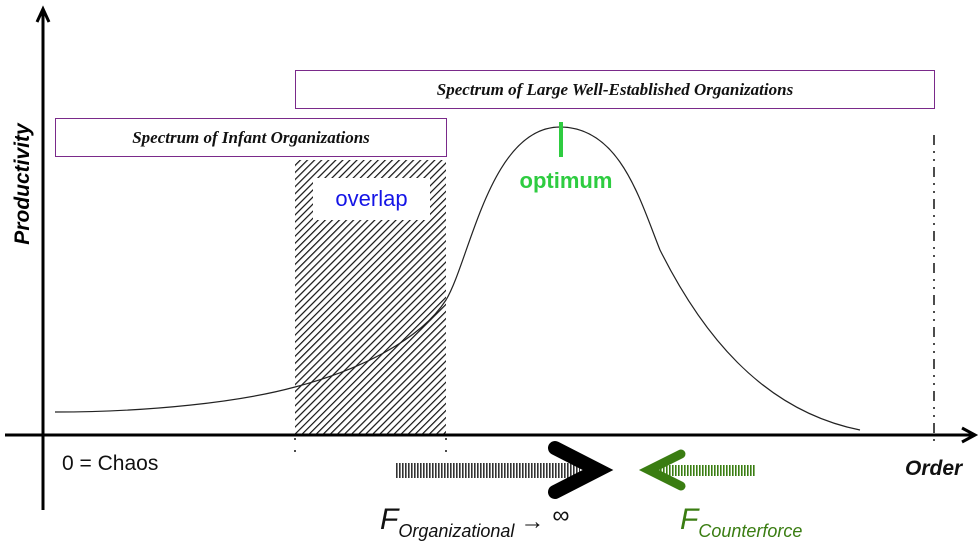  Describe the element at coordinates (110, 463) in the screenshot. I see `x-axis-origin-label: 0 = Chaos` at that location.